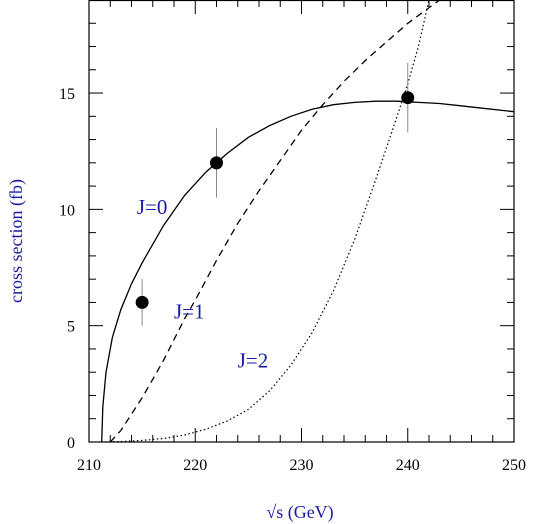 The width and height of the screenshot is (533, 524). What do you see at coordinates (67, 94) in the screenshot?
I see `y-tick-label: 15` at bounding box center [67, 94].